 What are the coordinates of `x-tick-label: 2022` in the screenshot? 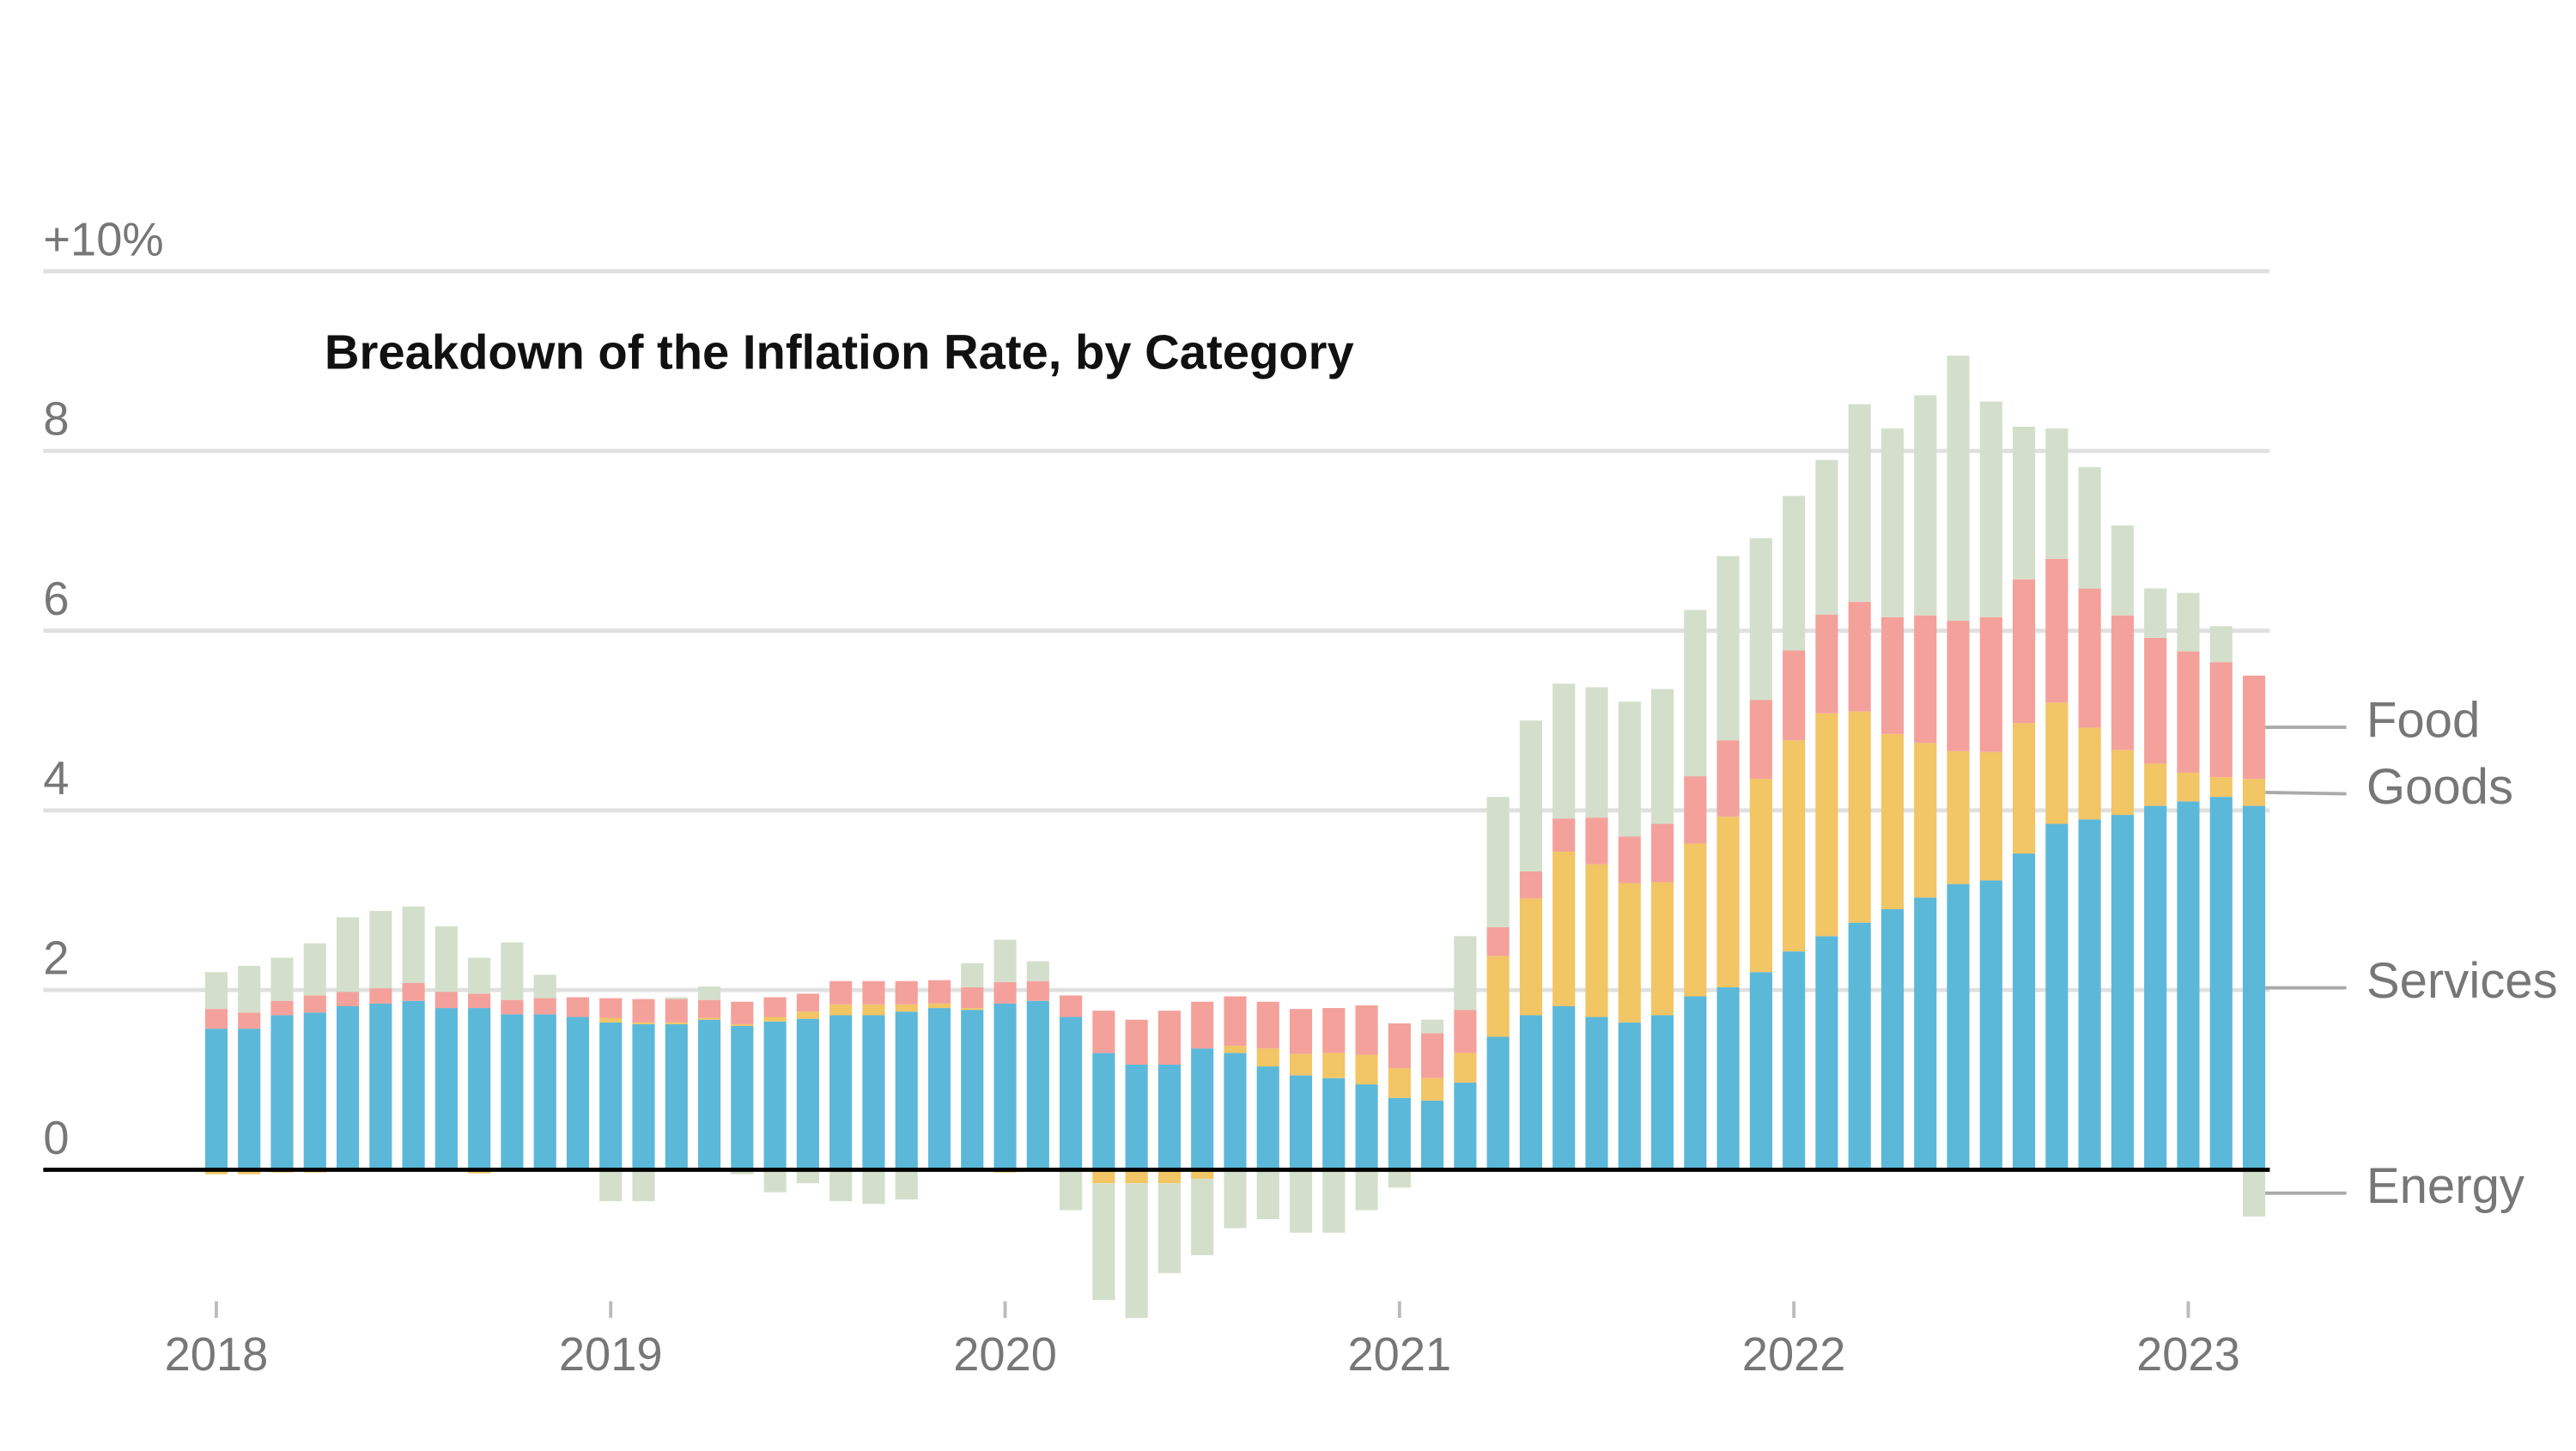 It's located at (1794, 1355).